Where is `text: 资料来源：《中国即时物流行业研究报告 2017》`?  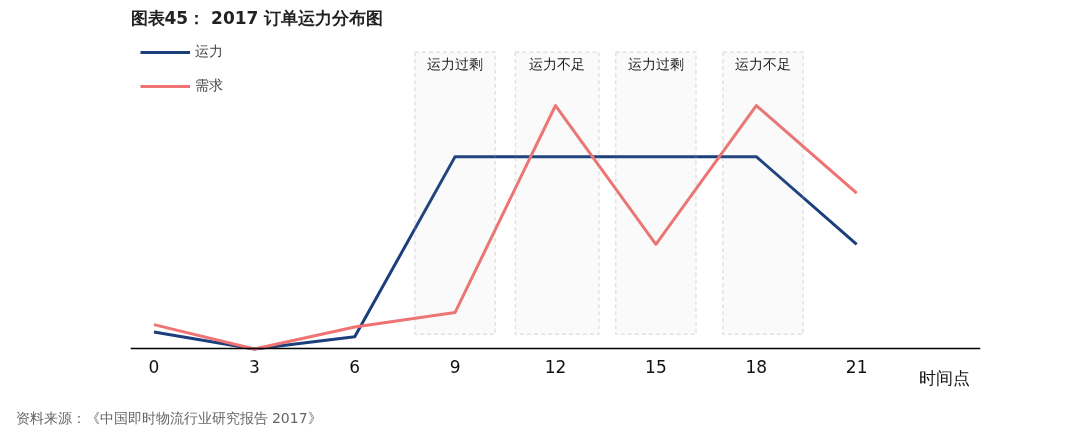 text: 资料来源：《中国即时物流行业研究报告 2017》 is located at coordinates (168, 417).